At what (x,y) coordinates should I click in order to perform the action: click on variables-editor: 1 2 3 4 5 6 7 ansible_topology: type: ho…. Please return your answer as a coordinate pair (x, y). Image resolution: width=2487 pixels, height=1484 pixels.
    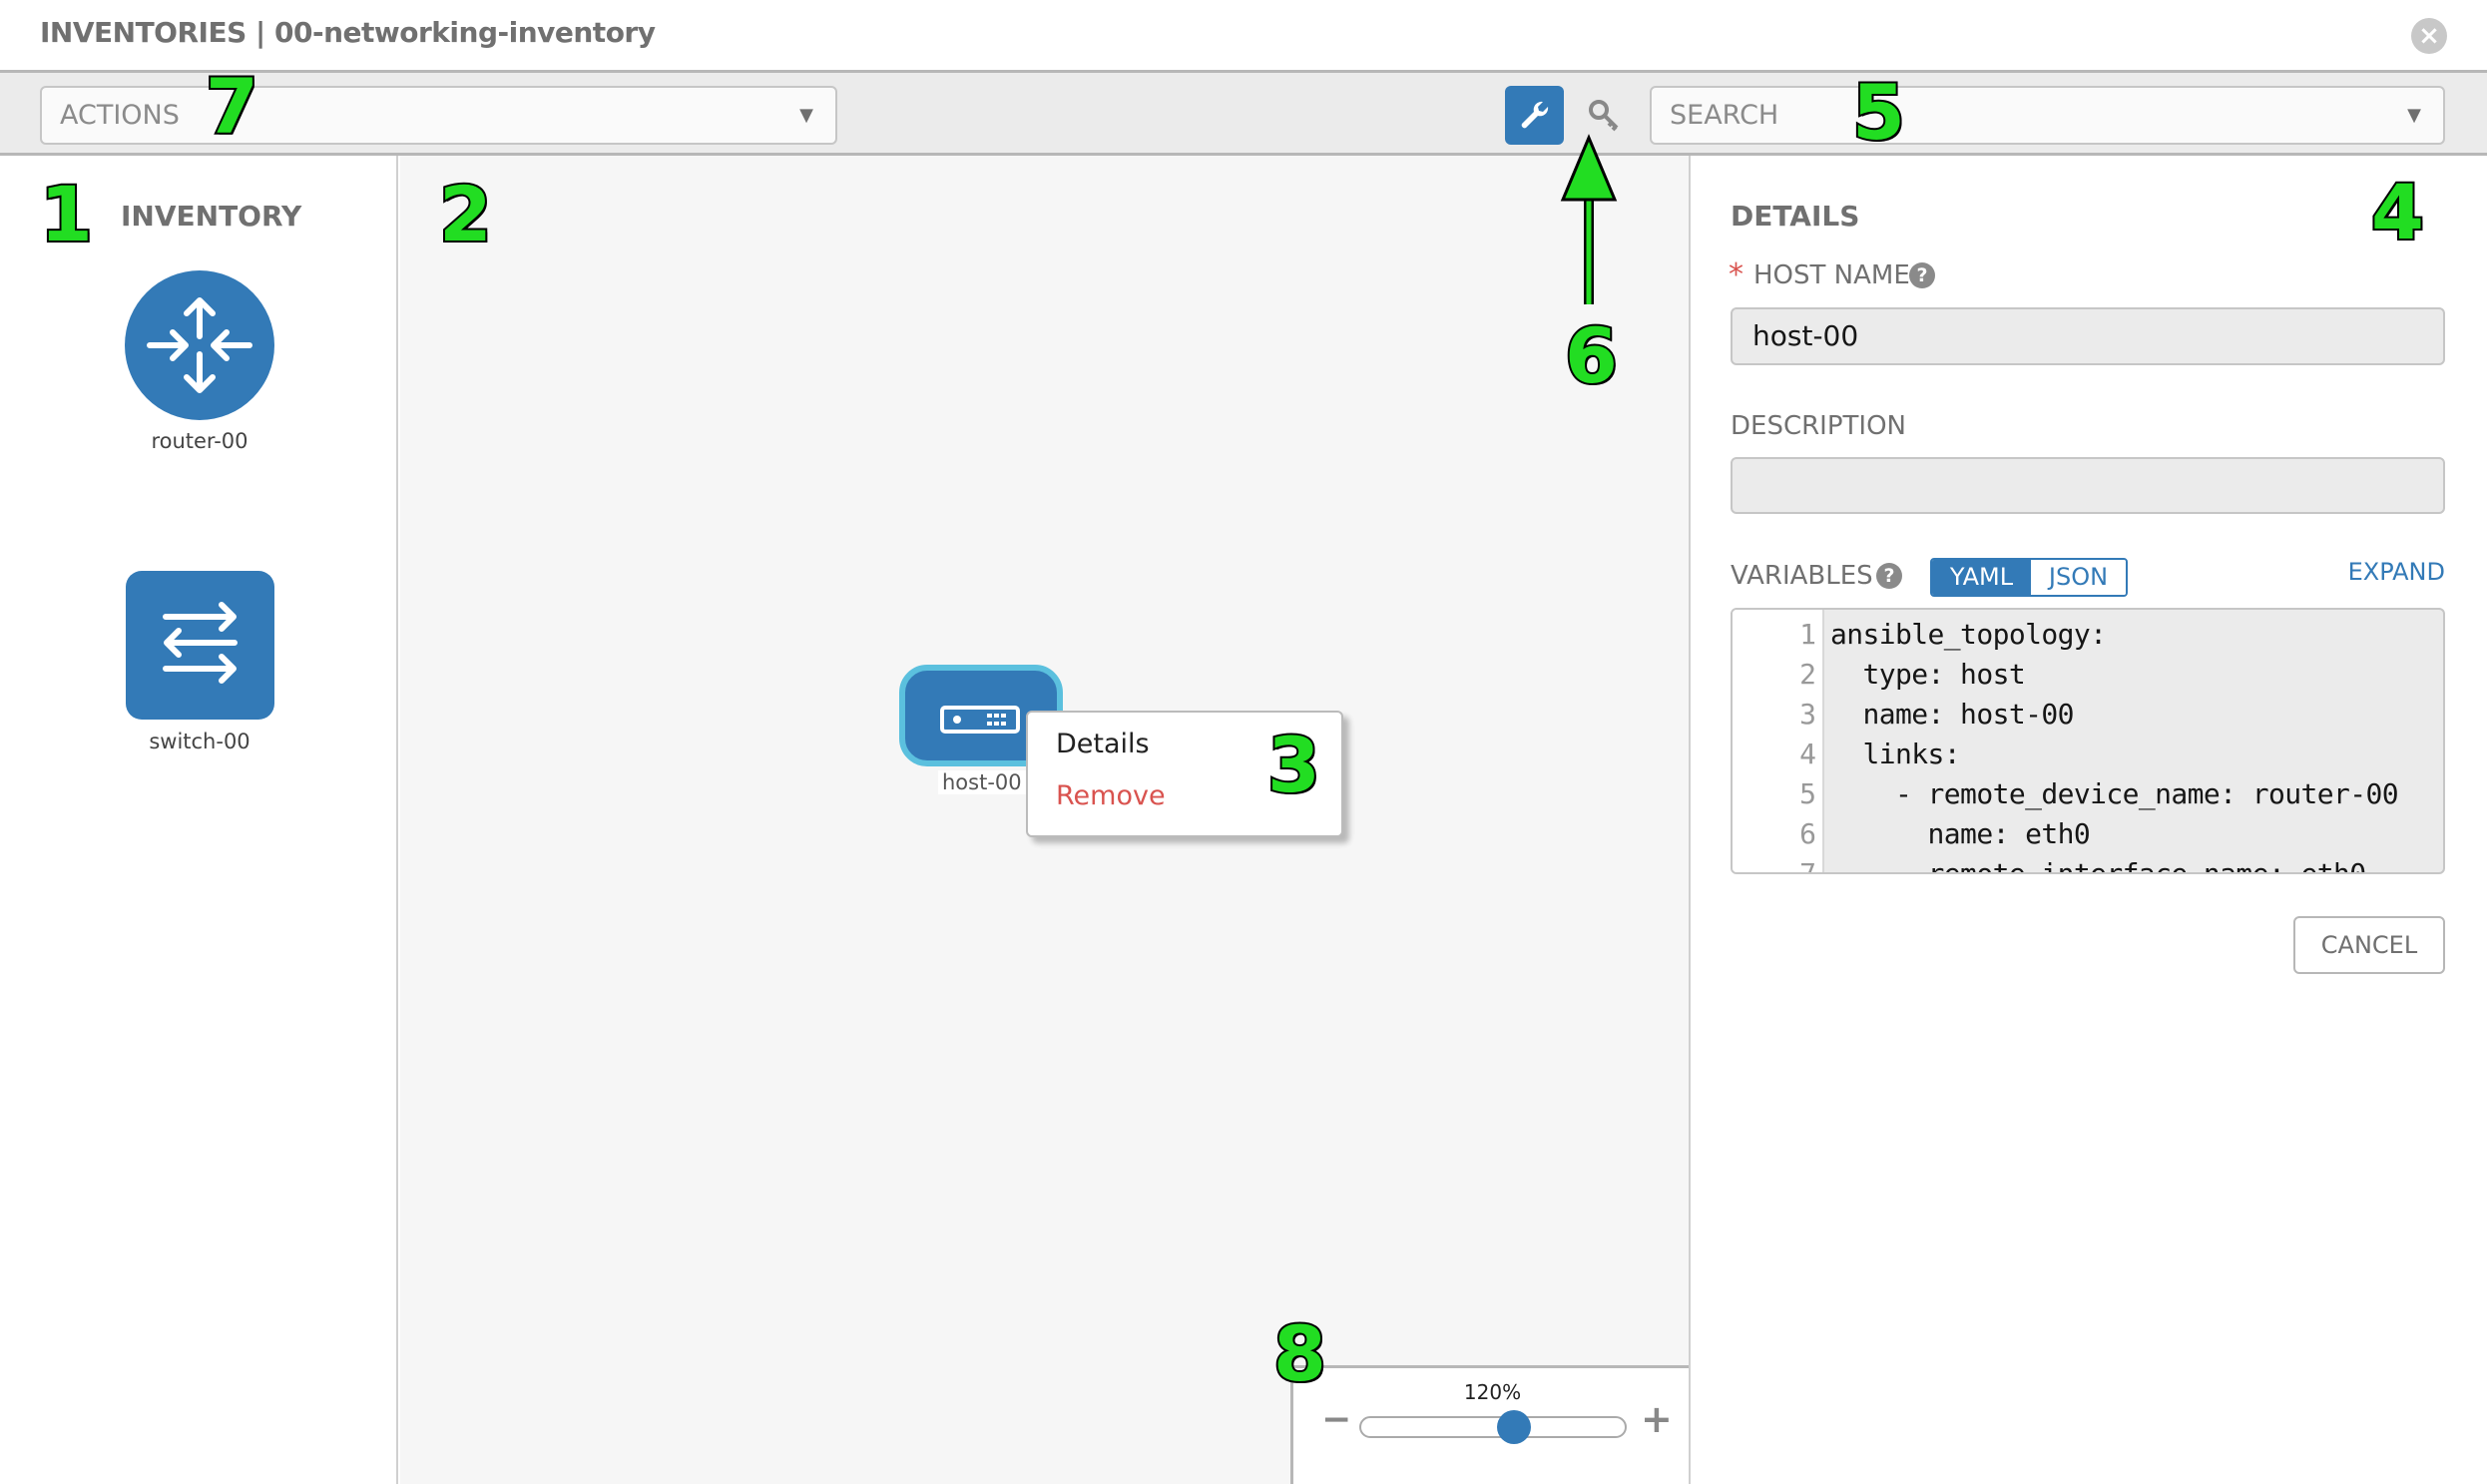
    Looking at the image, I should click on (2088, 741).